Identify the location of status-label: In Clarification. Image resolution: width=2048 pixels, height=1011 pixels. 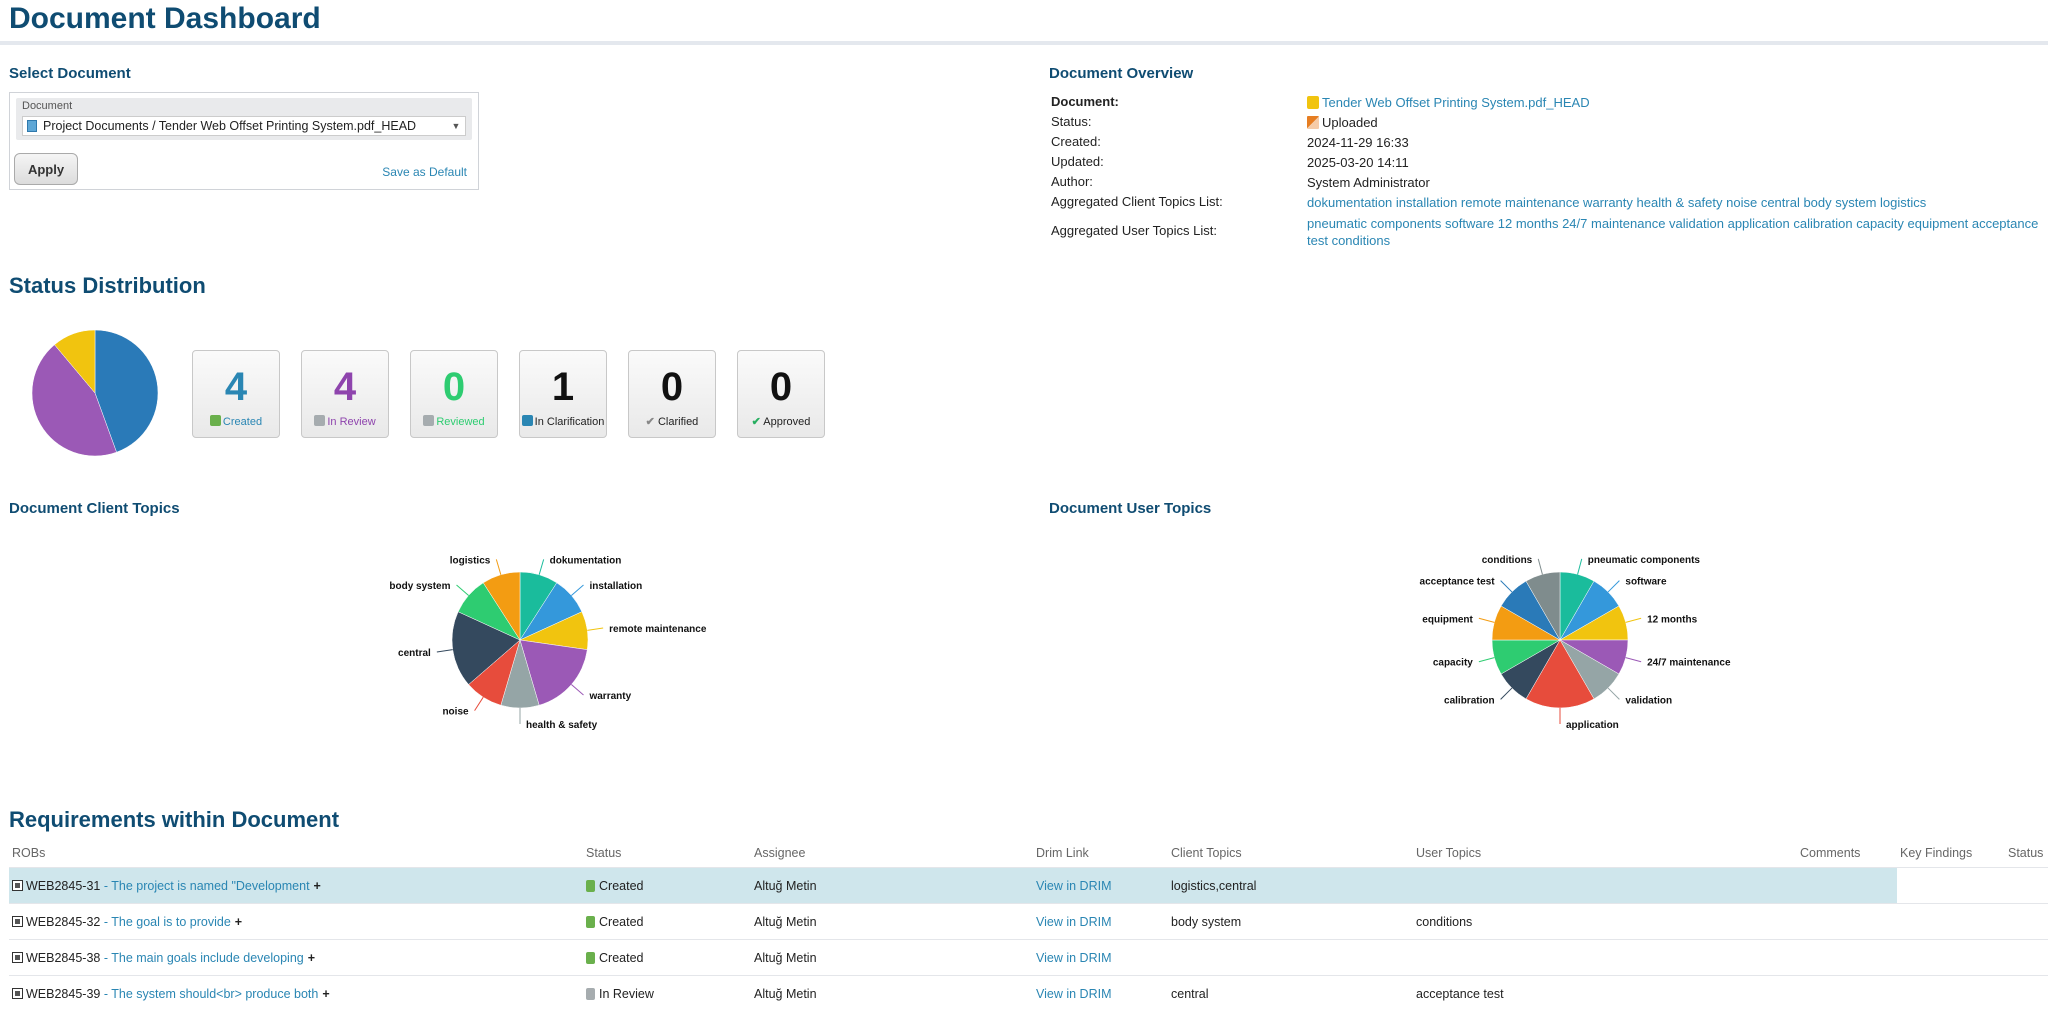
(563, 421).